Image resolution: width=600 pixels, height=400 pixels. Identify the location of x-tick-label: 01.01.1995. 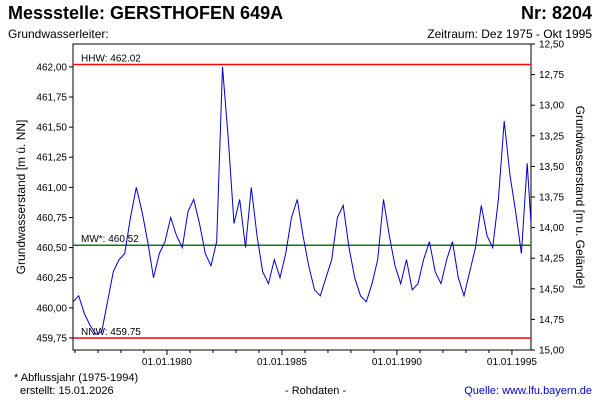
(512, 362).